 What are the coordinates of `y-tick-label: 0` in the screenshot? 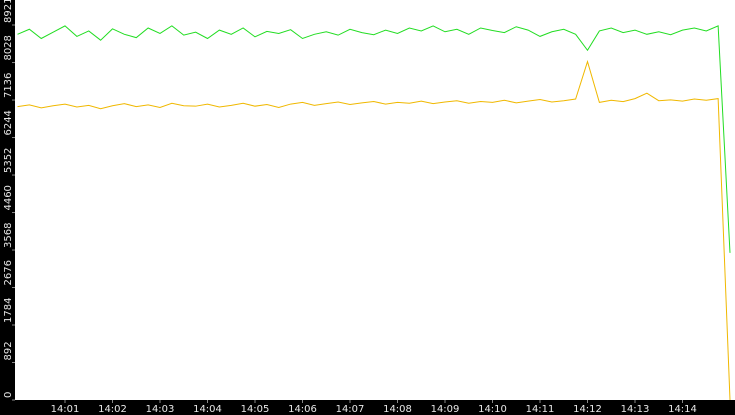 It's located at (8, 395).